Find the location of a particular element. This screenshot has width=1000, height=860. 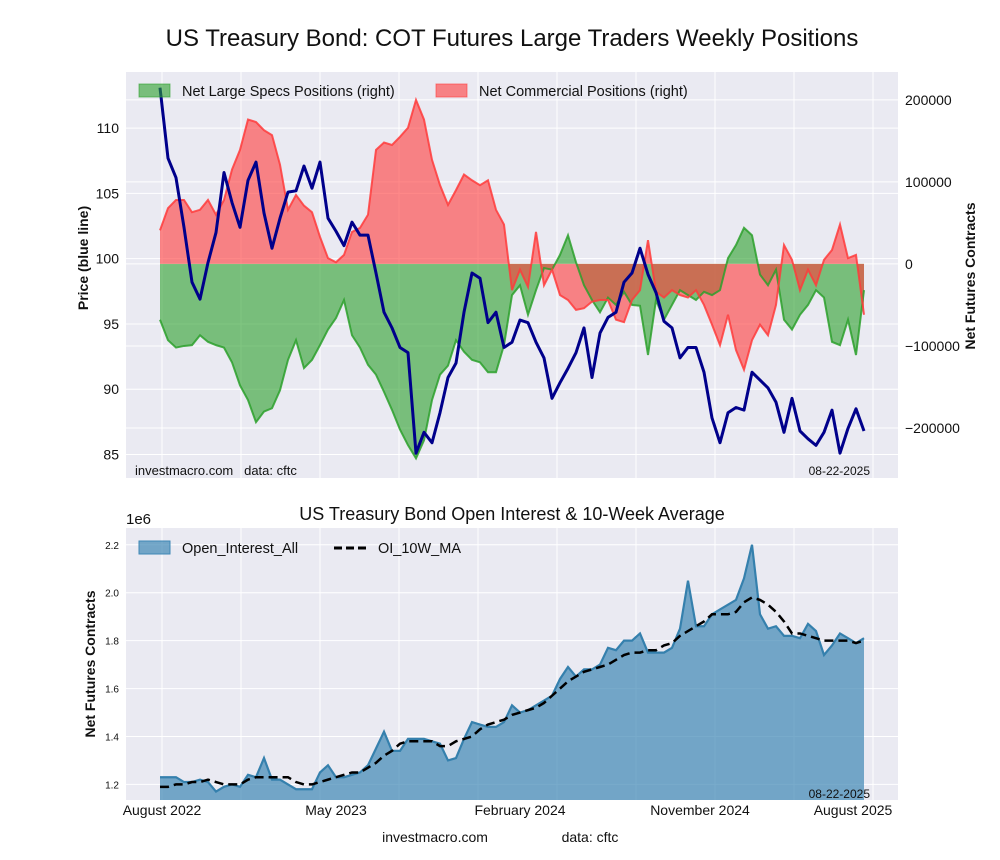

price-tick-label: 100 is located at coordinates (108, 259).